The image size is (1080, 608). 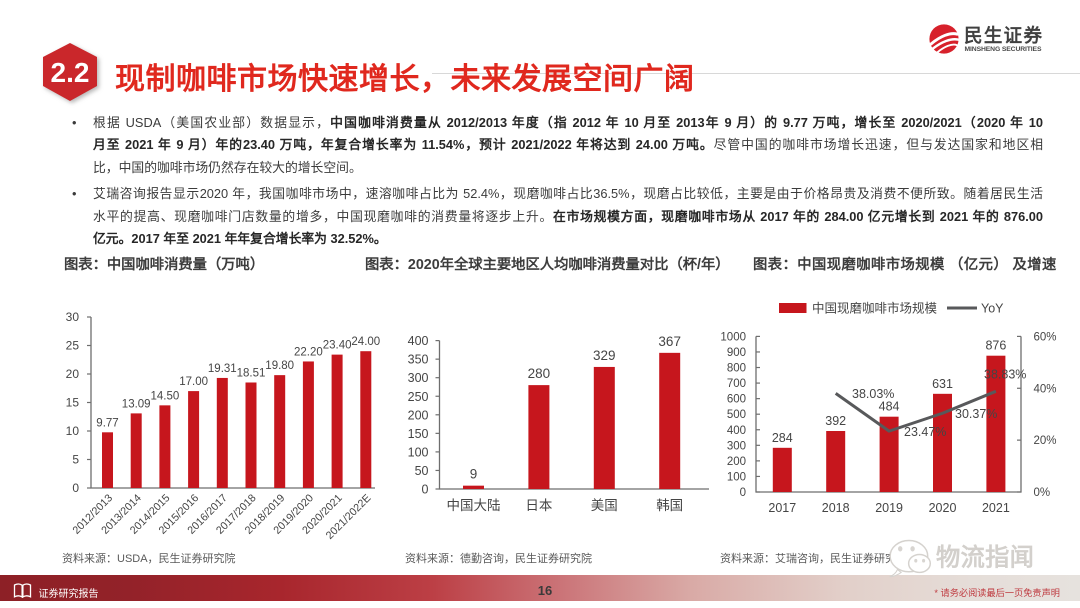 I want to click on svg-text: 日本, so click(x=539, y=505).